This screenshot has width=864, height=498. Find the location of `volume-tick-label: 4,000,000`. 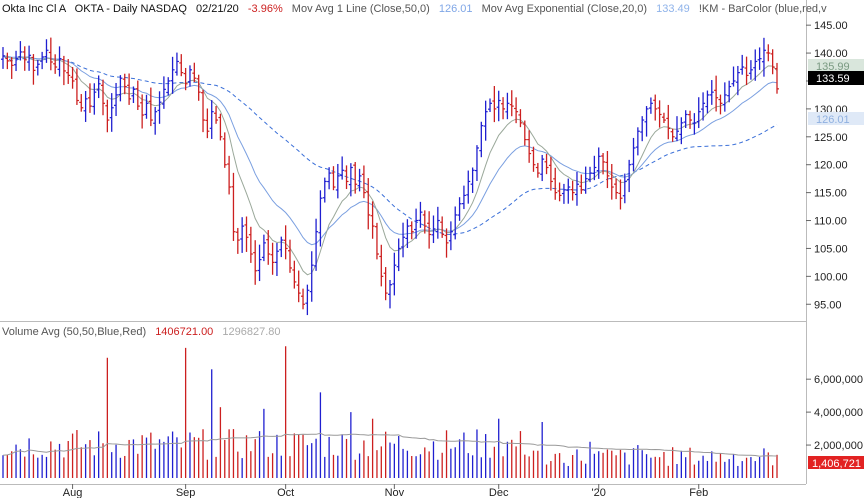

volume-tick-label: 4,000,000 is located at coordinates (838, 413).